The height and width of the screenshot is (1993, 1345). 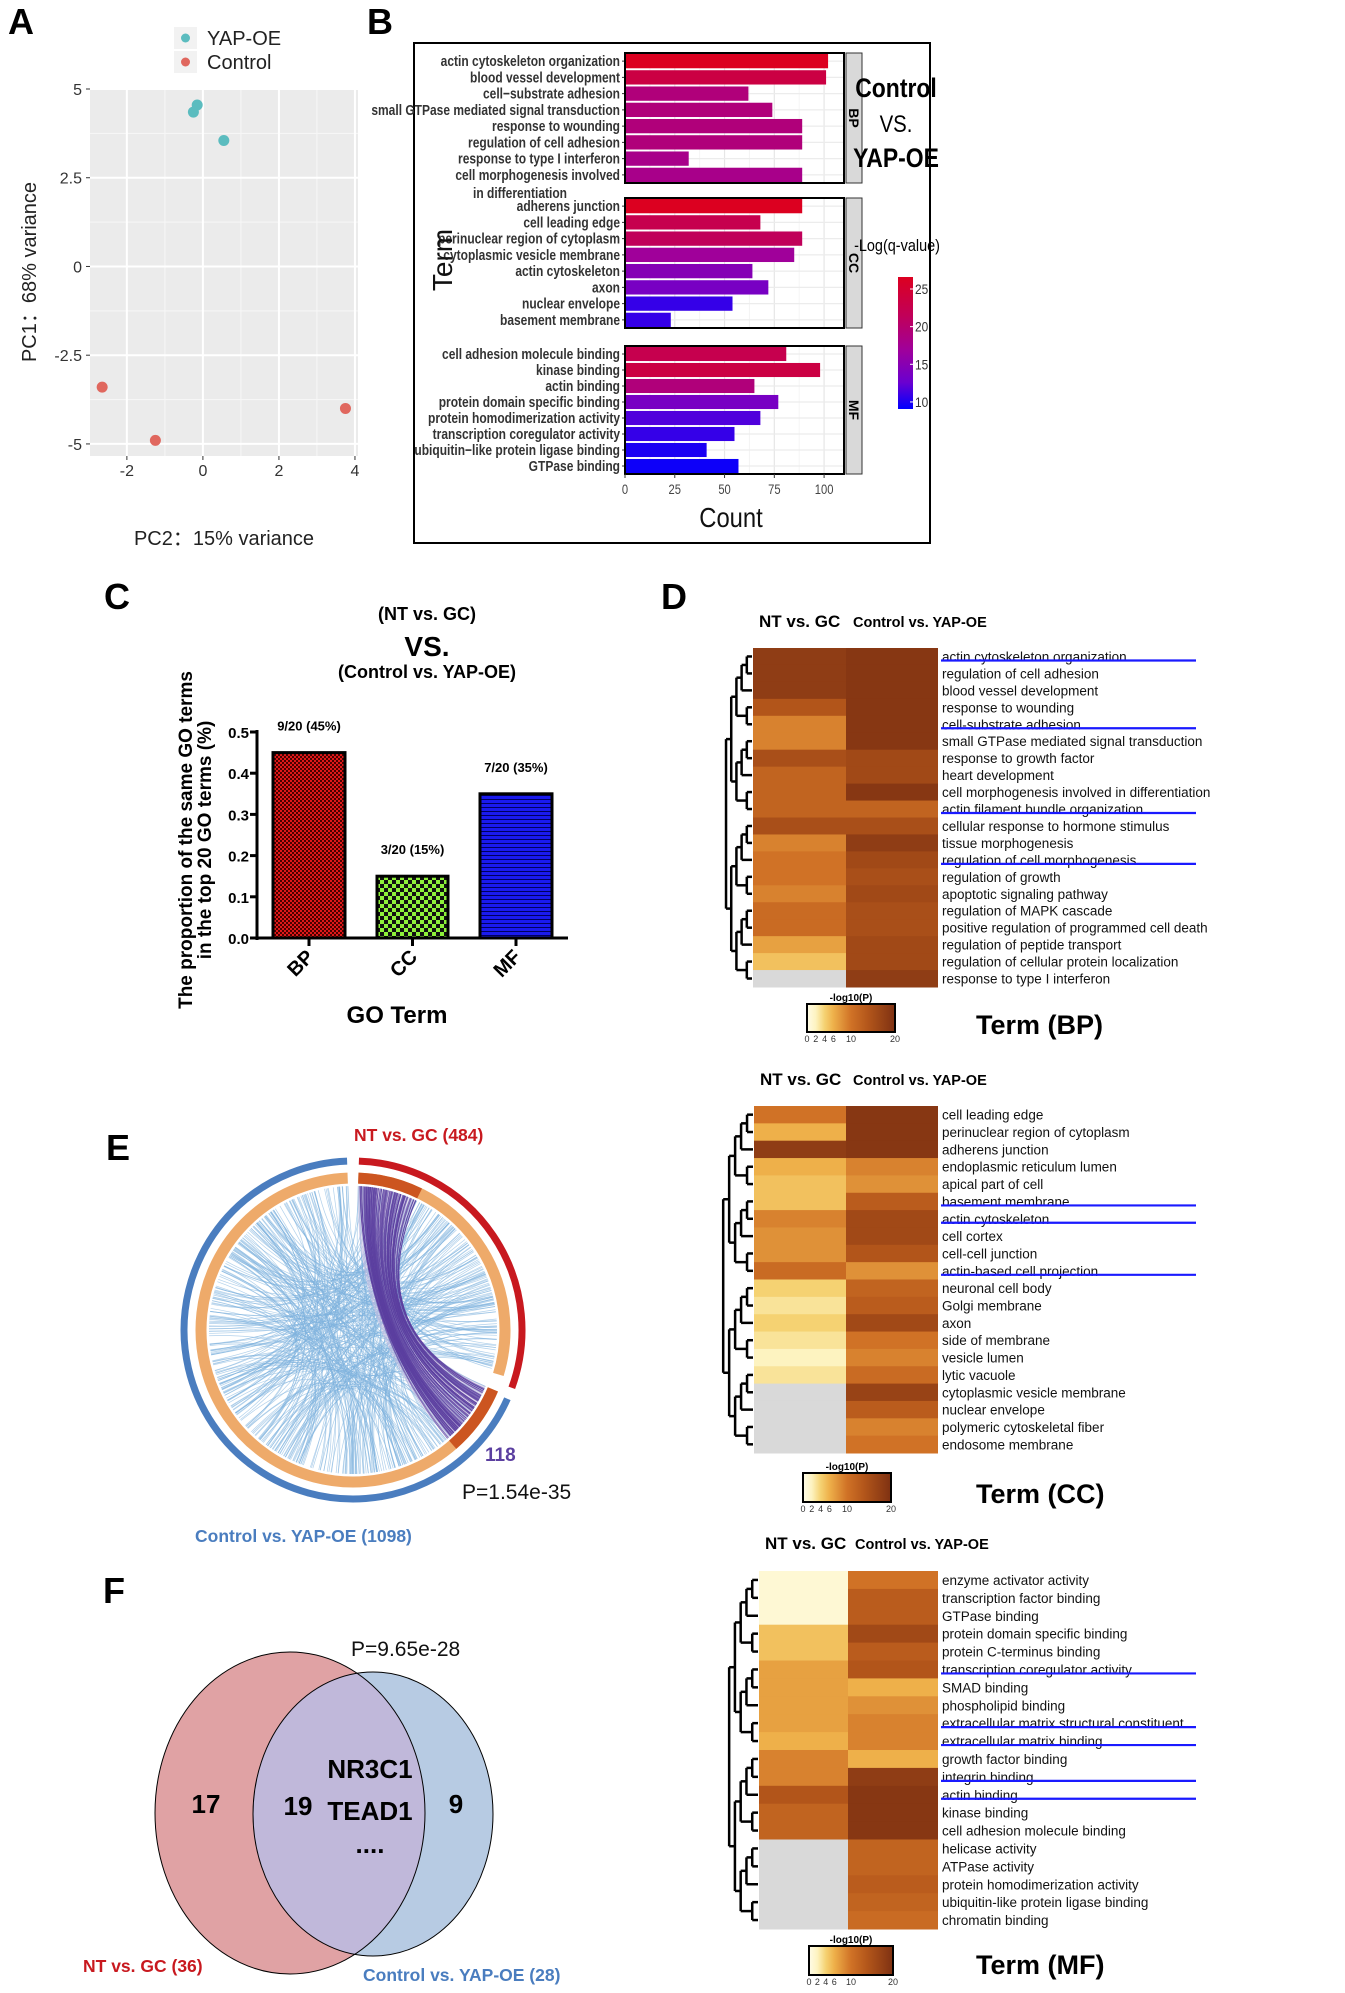 What do you see at coordinates (1034, 1634) in the screenshot?
I see `row-label: protein domain specific binding` at bounding box center [1034, 1634].